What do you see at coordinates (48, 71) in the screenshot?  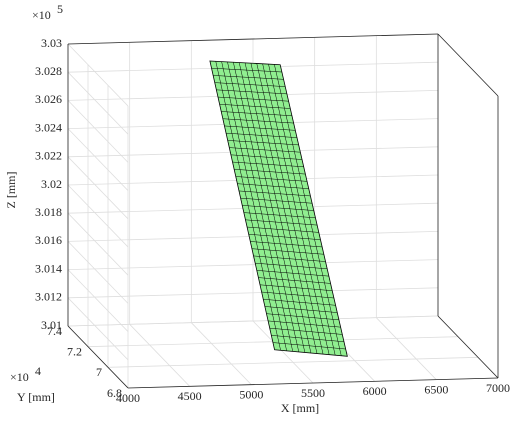 I see `z-tick-label: 3.028` at bounding box center [48, 71].